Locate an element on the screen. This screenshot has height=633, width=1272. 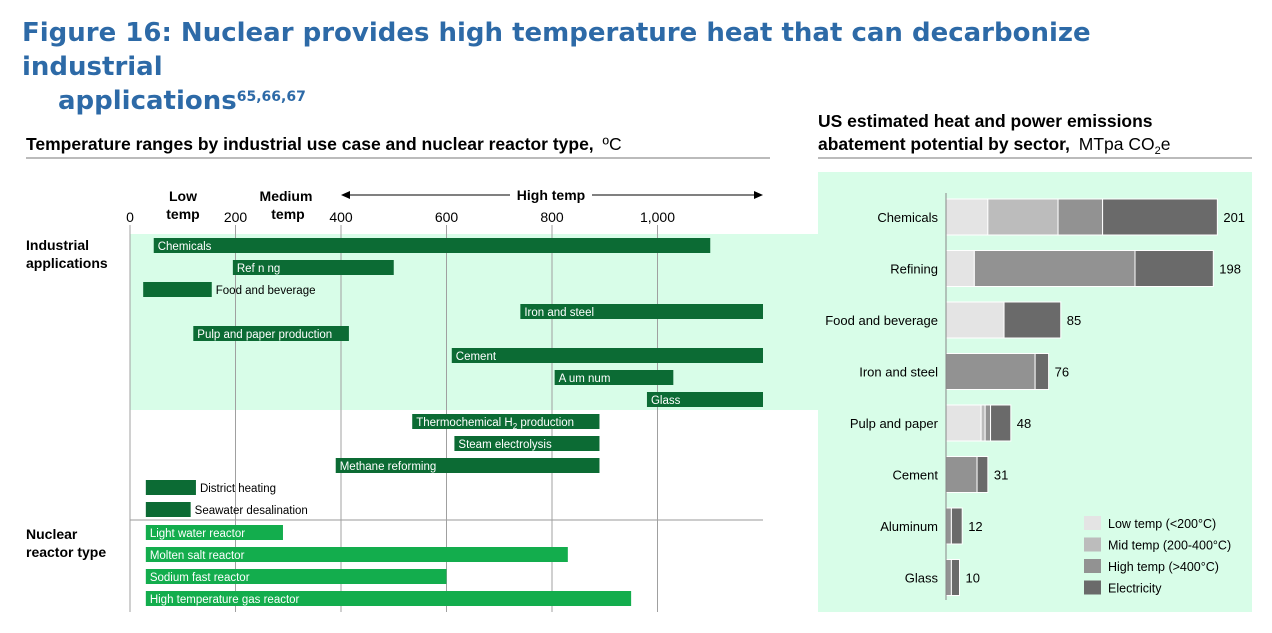
sector-total-label: 201 is located at coordinates (1234, 217).